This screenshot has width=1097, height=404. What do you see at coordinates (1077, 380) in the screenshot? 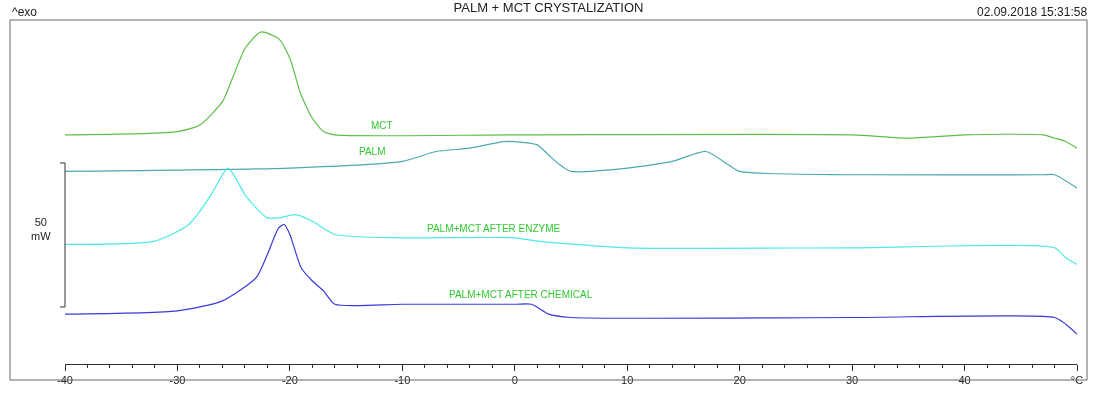
I see `x-tick-label: °C` at bounding box center [1077, 380].